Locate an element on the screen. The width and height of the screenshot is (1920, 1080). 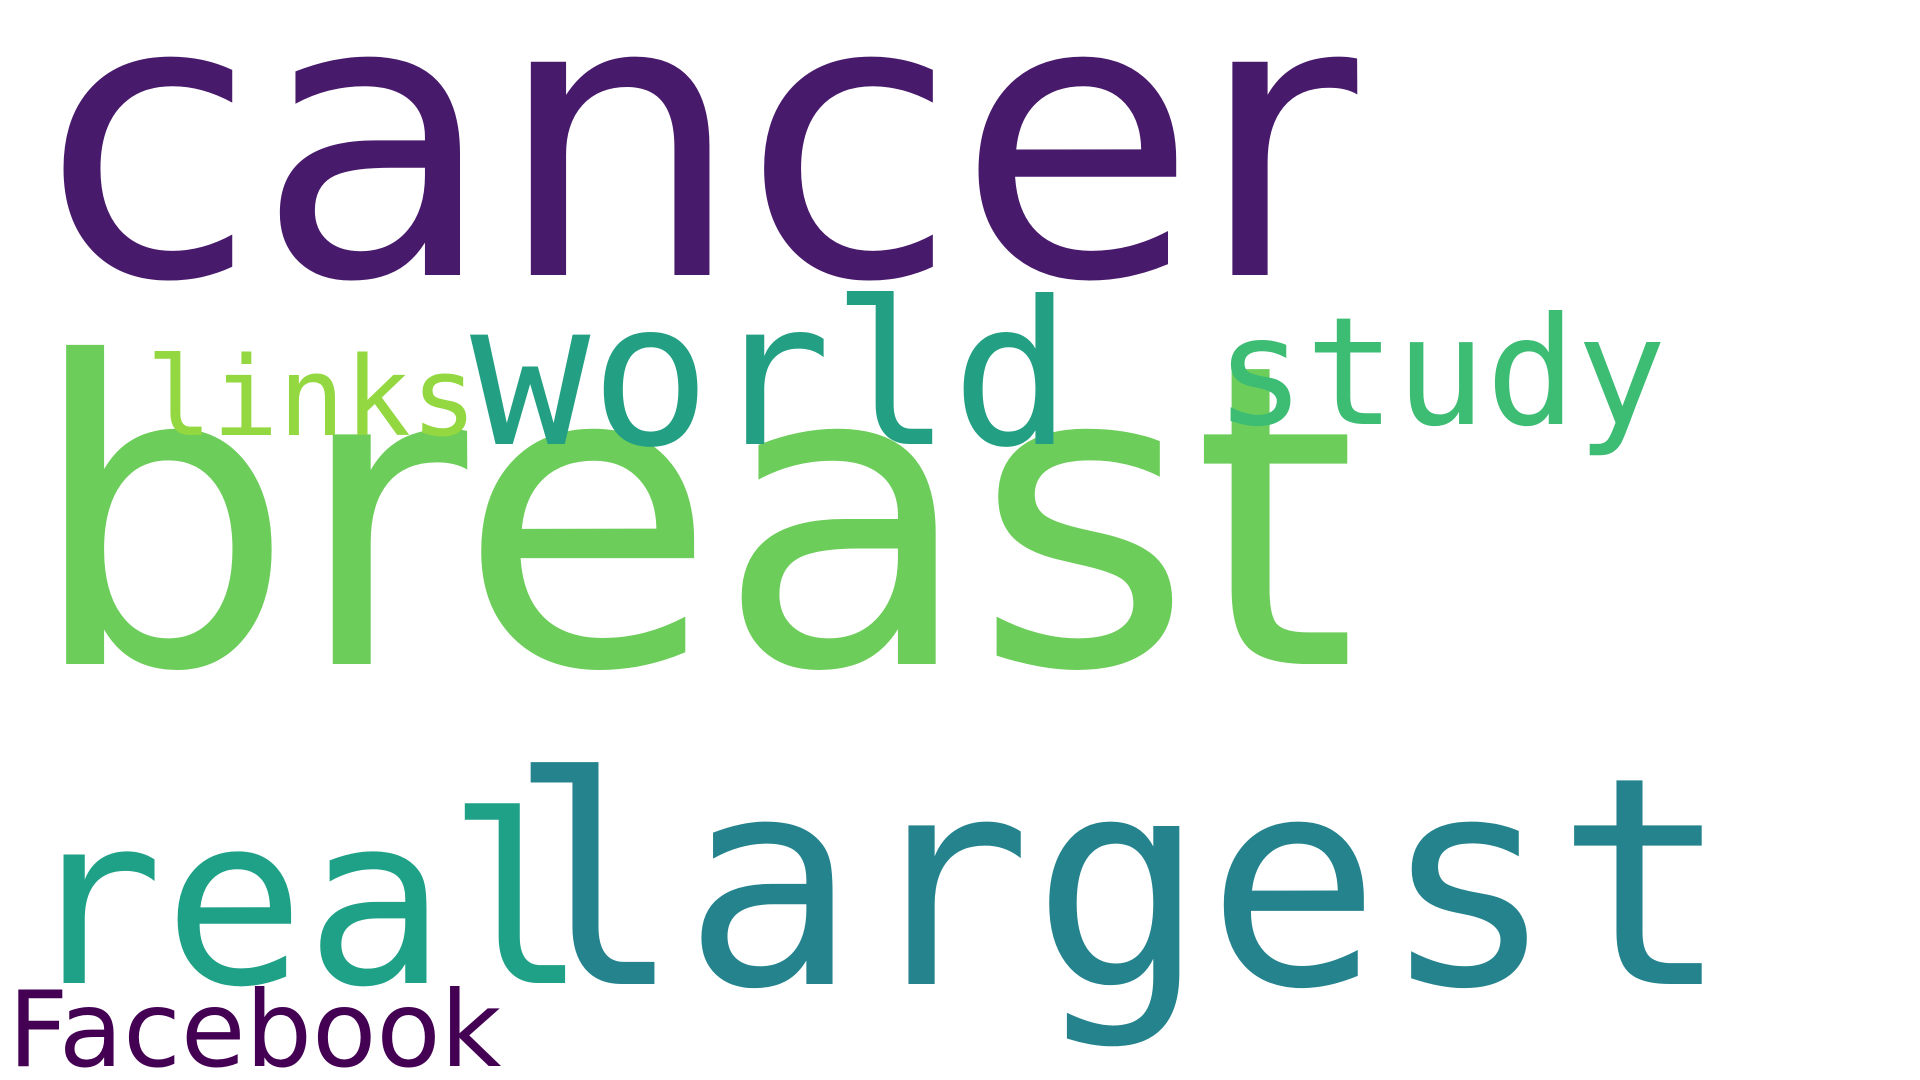
word-real: real is located at coordinates (305, 902).